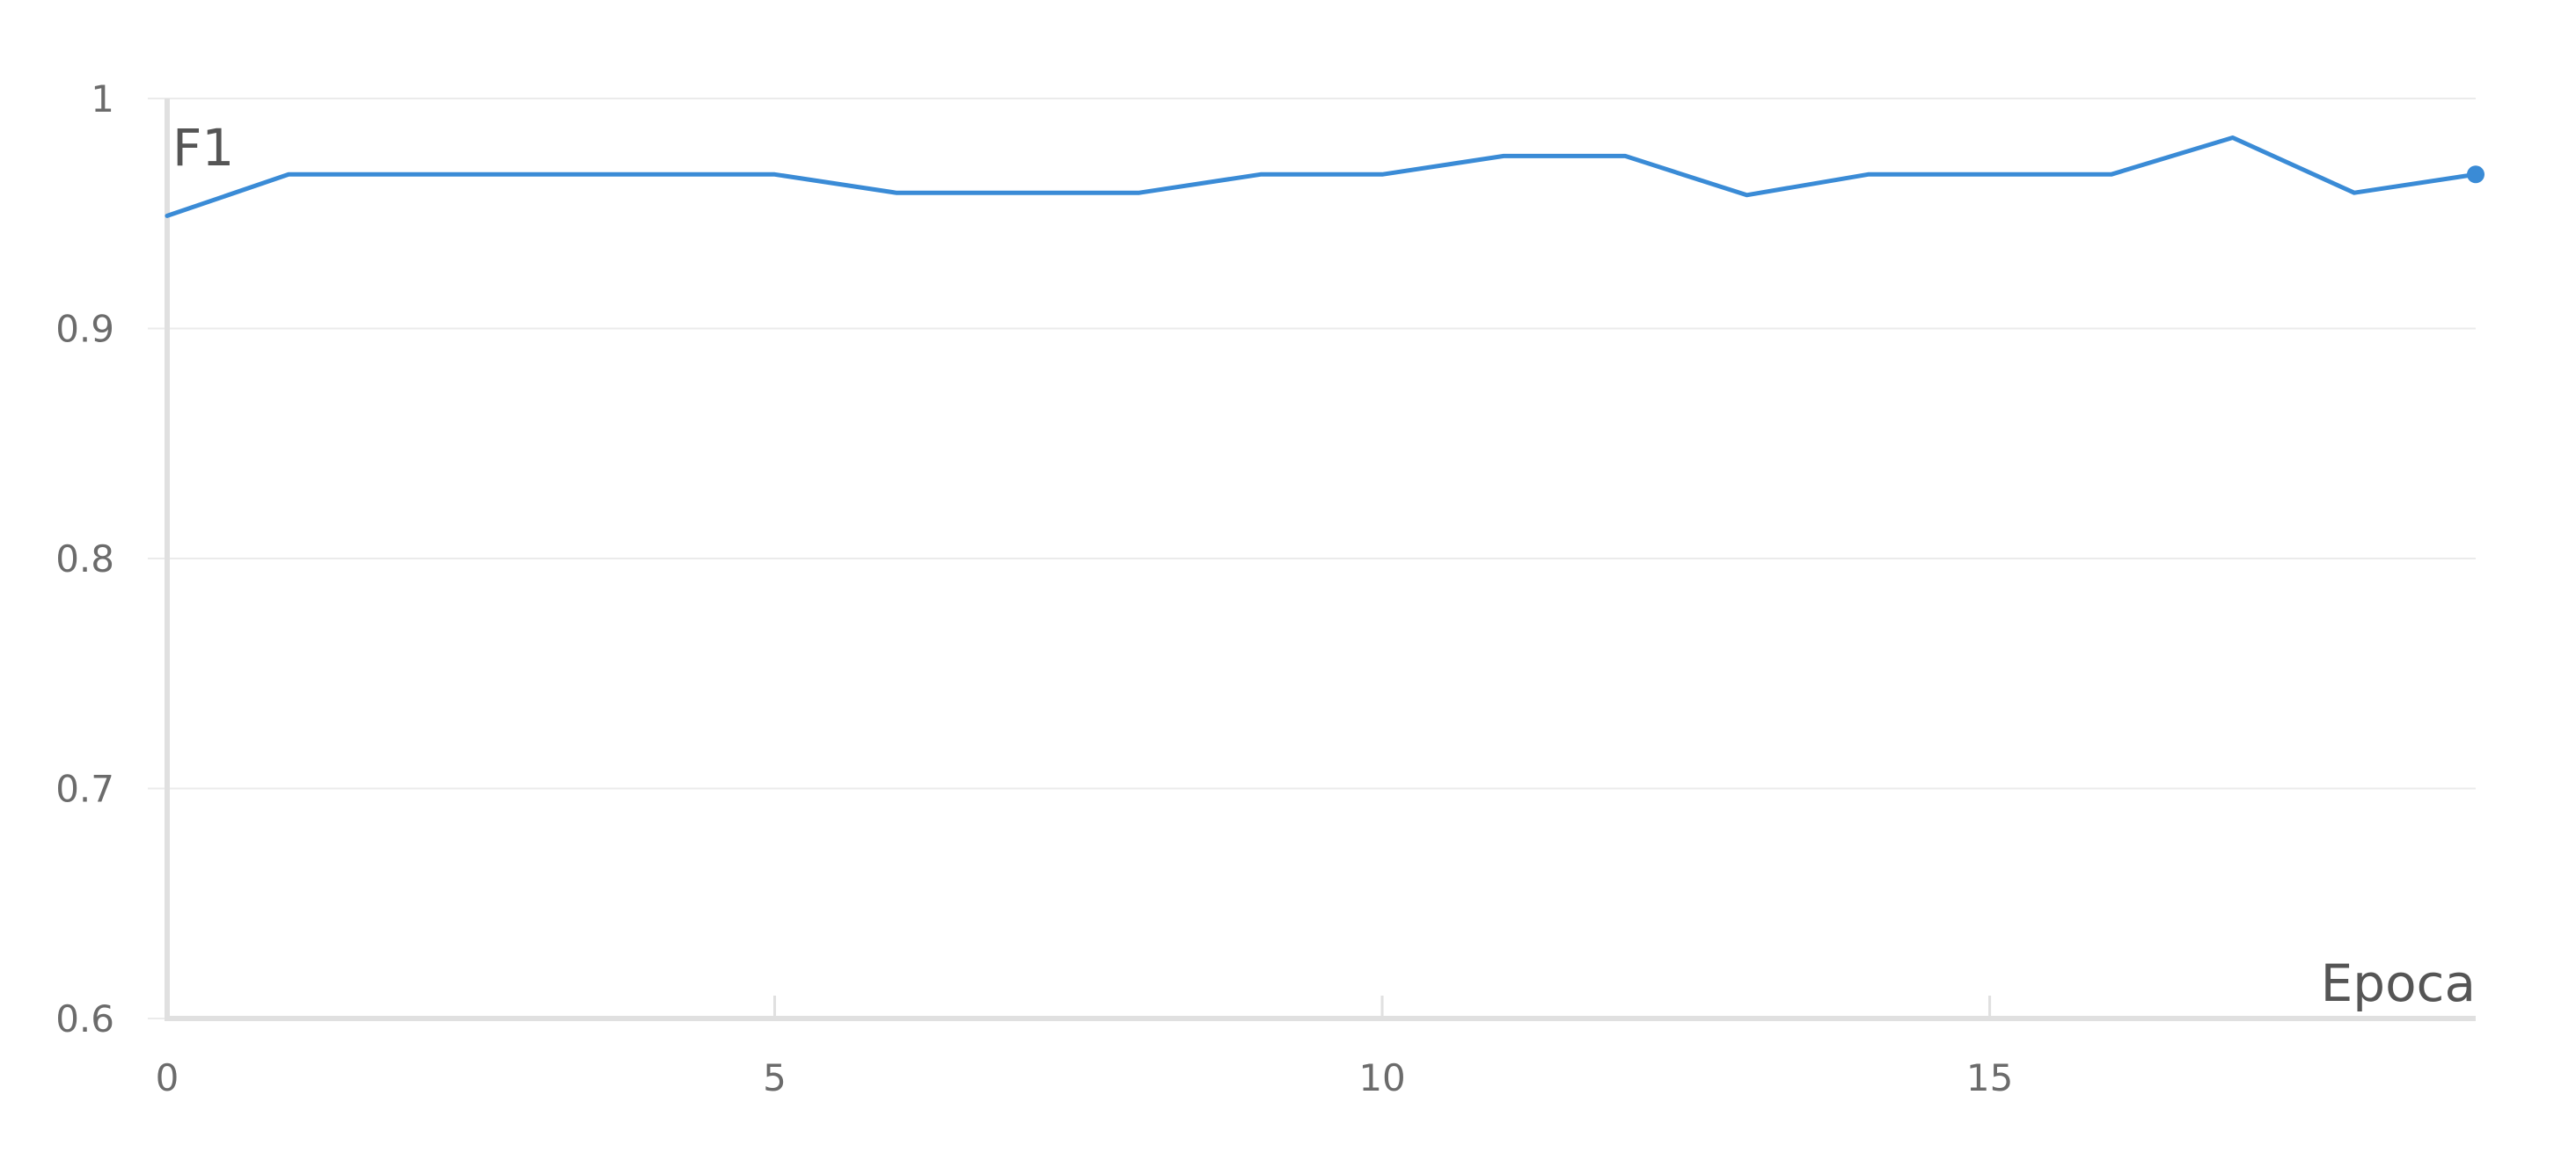 The width and height of the screenshot is (2576, 1168). I want to click on y-tick-label: 0.7, so click(84, 789).